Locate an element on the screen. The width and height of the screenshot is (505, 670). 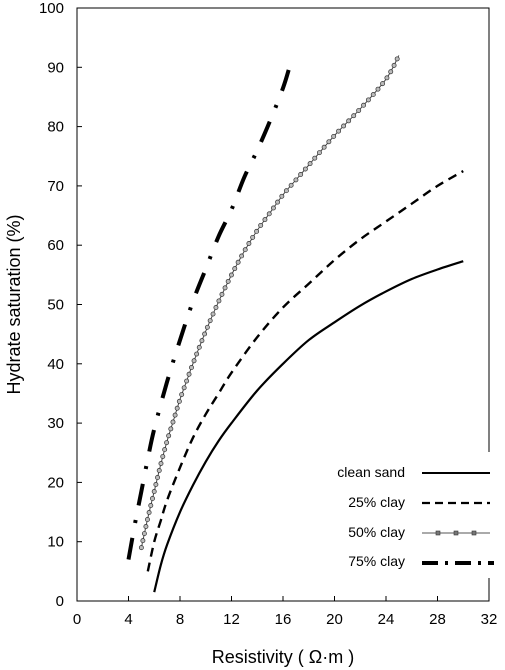
y-tick-label: 0 is located at coordinates (60, 601).